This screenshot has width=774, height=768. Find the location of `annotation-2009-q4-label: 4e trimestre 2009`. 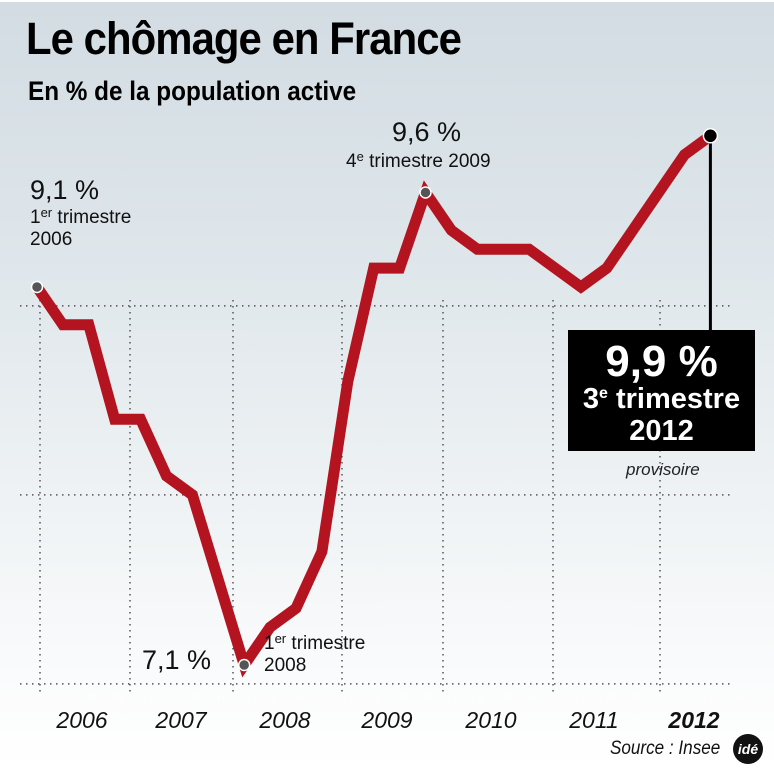

annotation-2009-q4-label: 4e trimestre 2009 is located at coordinates (418, 161).